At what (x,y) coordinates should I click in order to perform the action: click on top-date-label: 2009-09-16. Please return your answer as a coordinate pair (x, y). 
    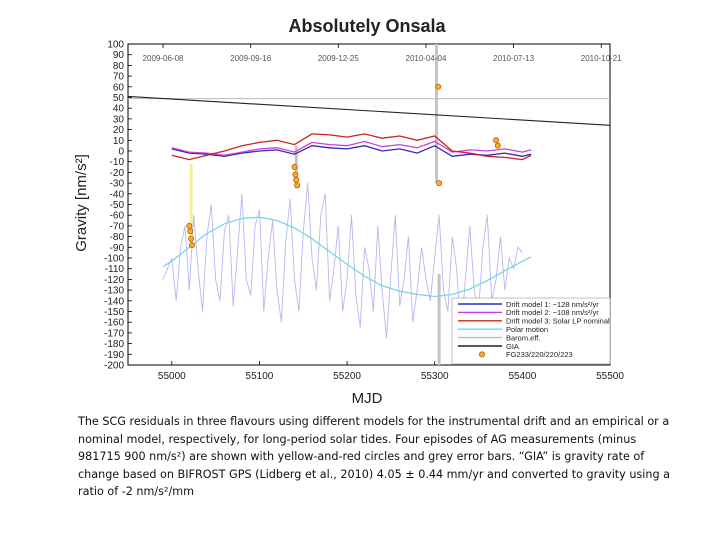
    Looking at the image, I should click on (250, 58).